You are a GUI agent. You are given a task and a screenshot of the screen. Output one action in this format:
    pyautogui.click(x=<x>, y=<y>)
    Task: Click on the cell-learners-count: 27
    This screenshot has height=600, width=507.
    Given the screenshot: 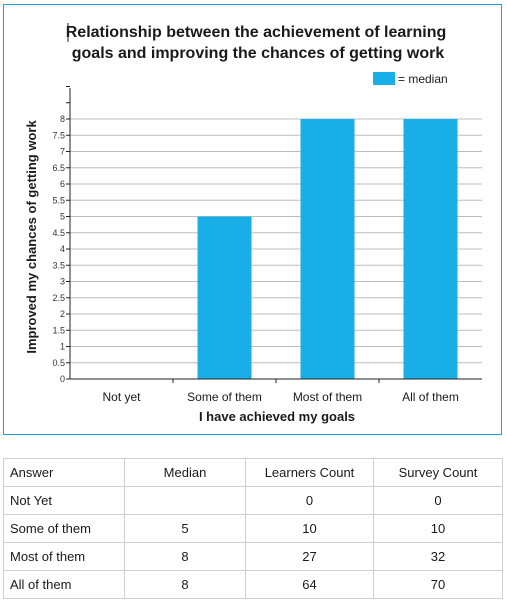 What is the action you would take?
    pyautogui.click(x=309, y=556)
    